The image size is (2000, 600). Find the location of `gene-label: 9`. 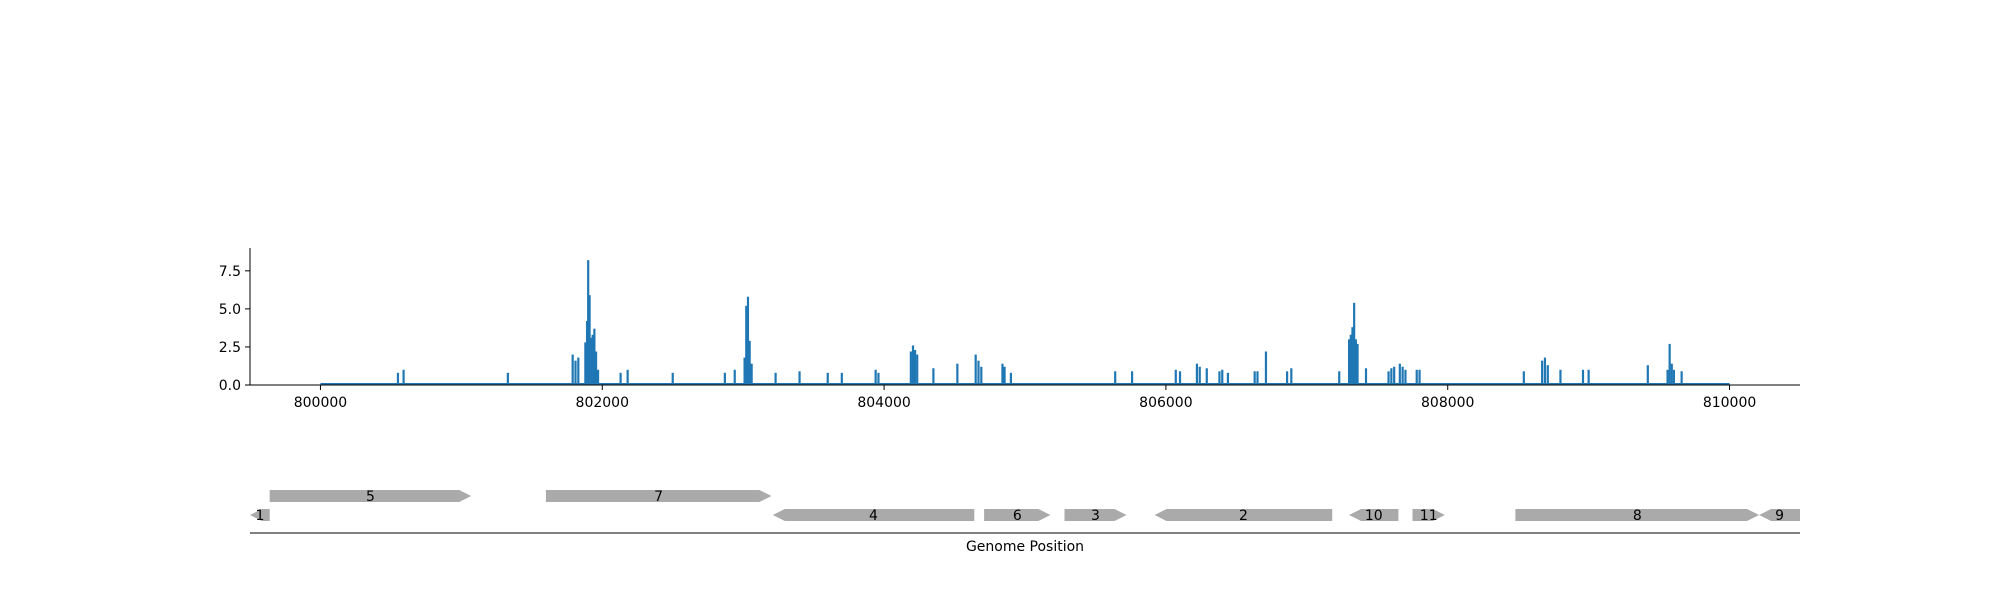

gene-label: 9 is located at coordinates (1779, 516).